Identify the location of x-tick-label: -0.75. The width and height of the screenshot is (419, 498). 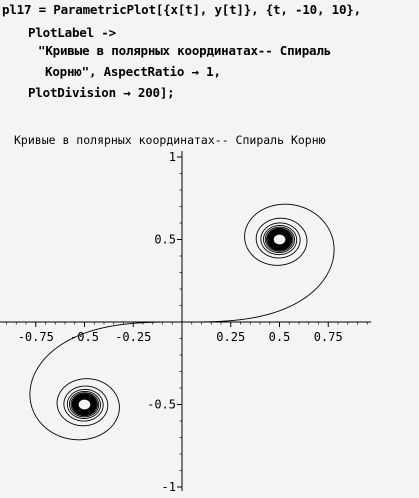
(36, 337).